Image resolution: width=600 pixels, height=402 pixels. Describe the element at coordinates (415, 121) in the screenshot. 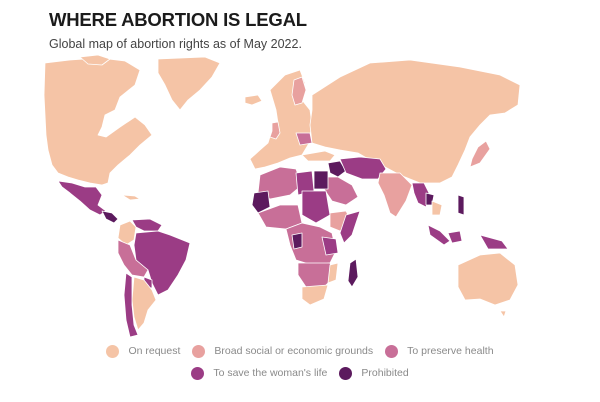

I see `region-russia-asia` at that location.